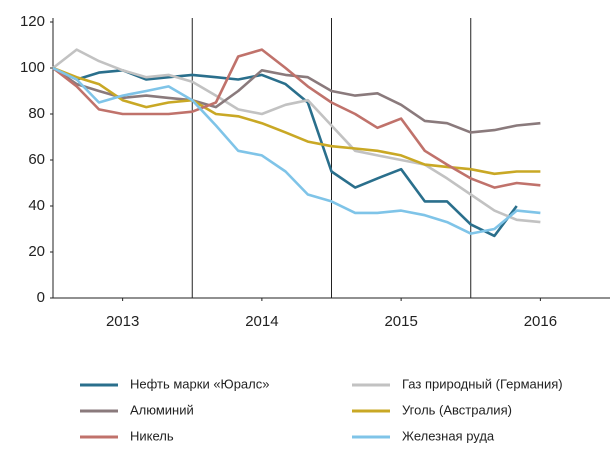 Image resolution: width=610 pixels, height=457 pixels. I want to click on y-tick-label: 20, so click(36, 251).